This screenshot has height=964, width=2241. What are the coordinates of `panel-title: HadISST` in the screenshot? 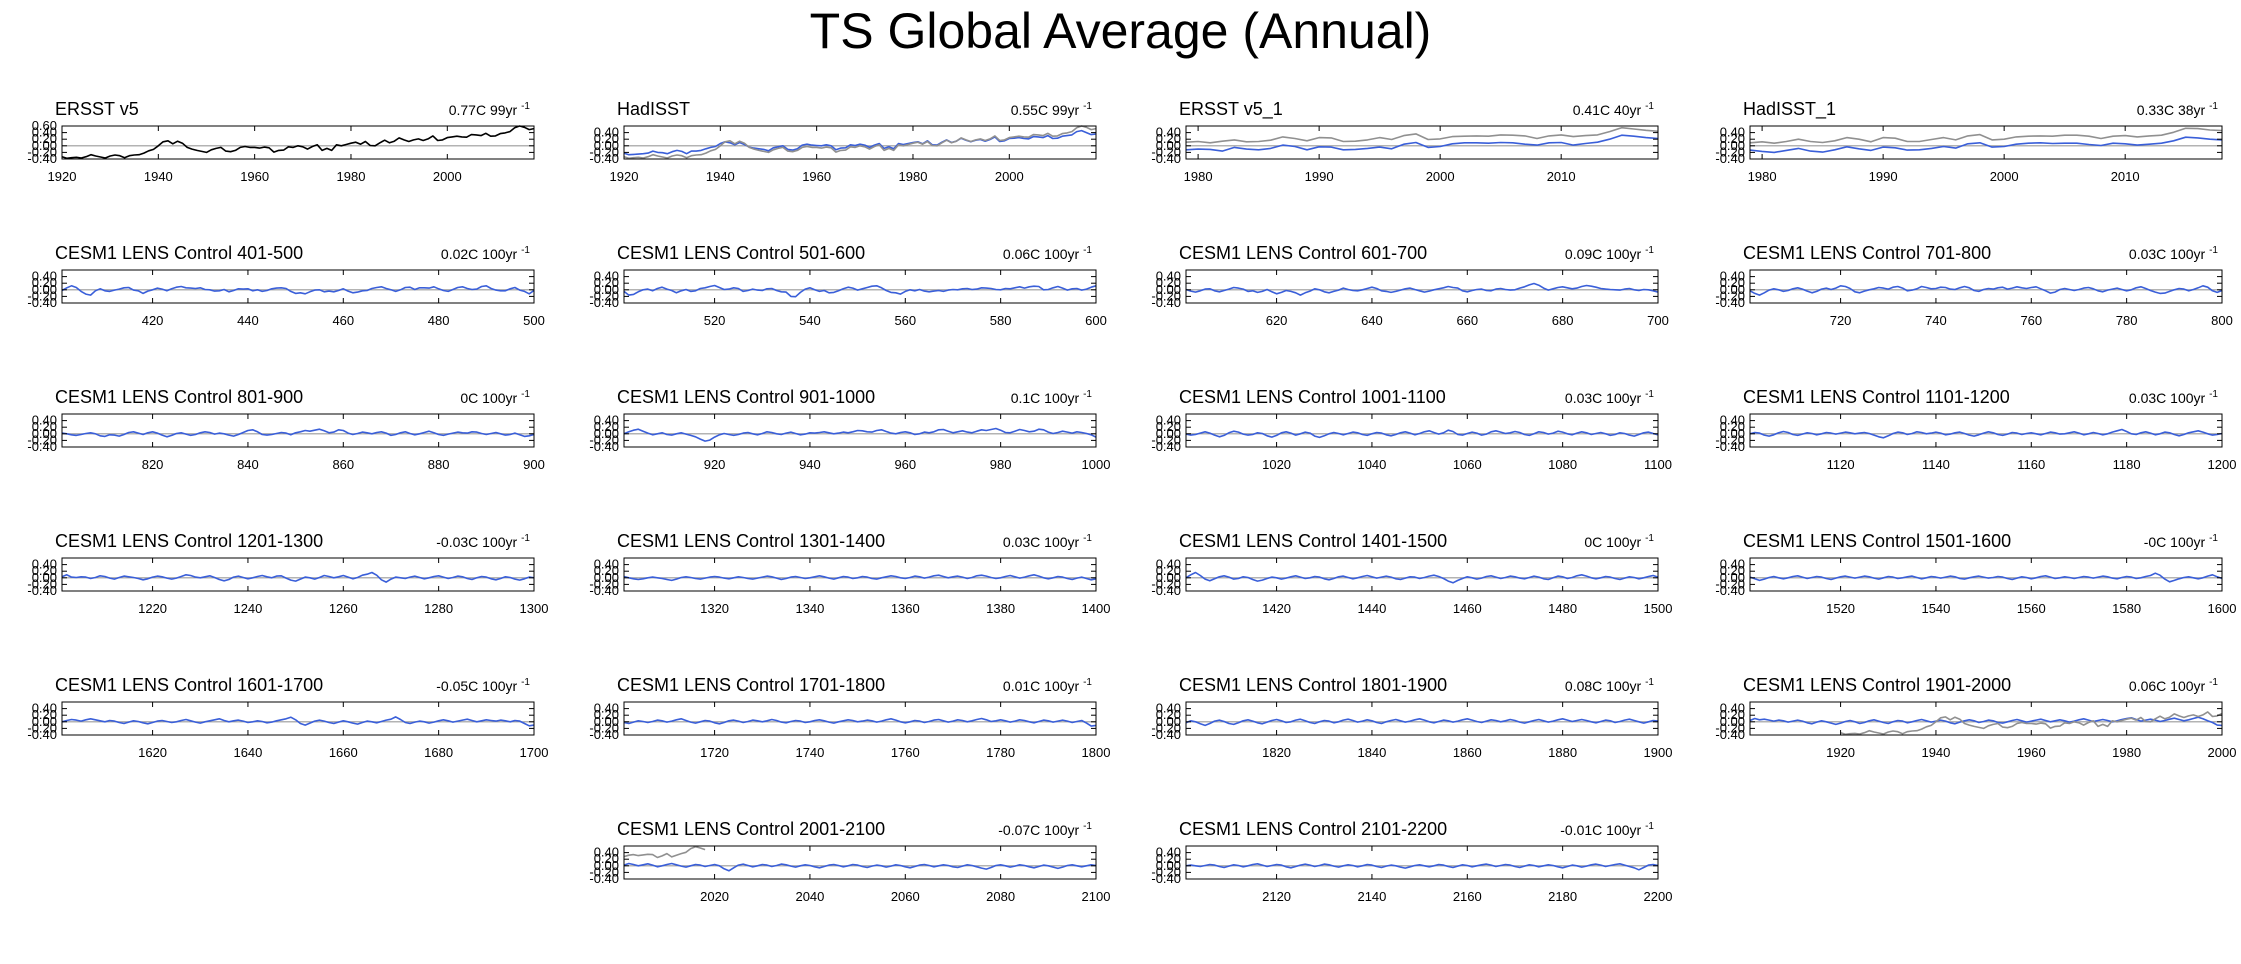 It's located at (653, 109).